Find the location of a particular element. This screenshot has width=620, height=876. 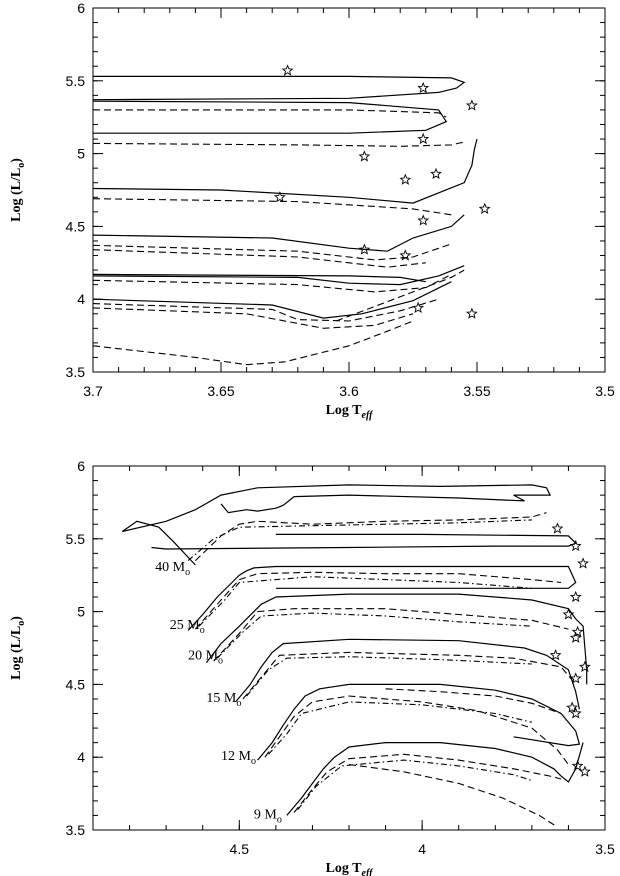

chart-1-y-axis-label: Log (L/Lo) is located at coordinates (18, 648).